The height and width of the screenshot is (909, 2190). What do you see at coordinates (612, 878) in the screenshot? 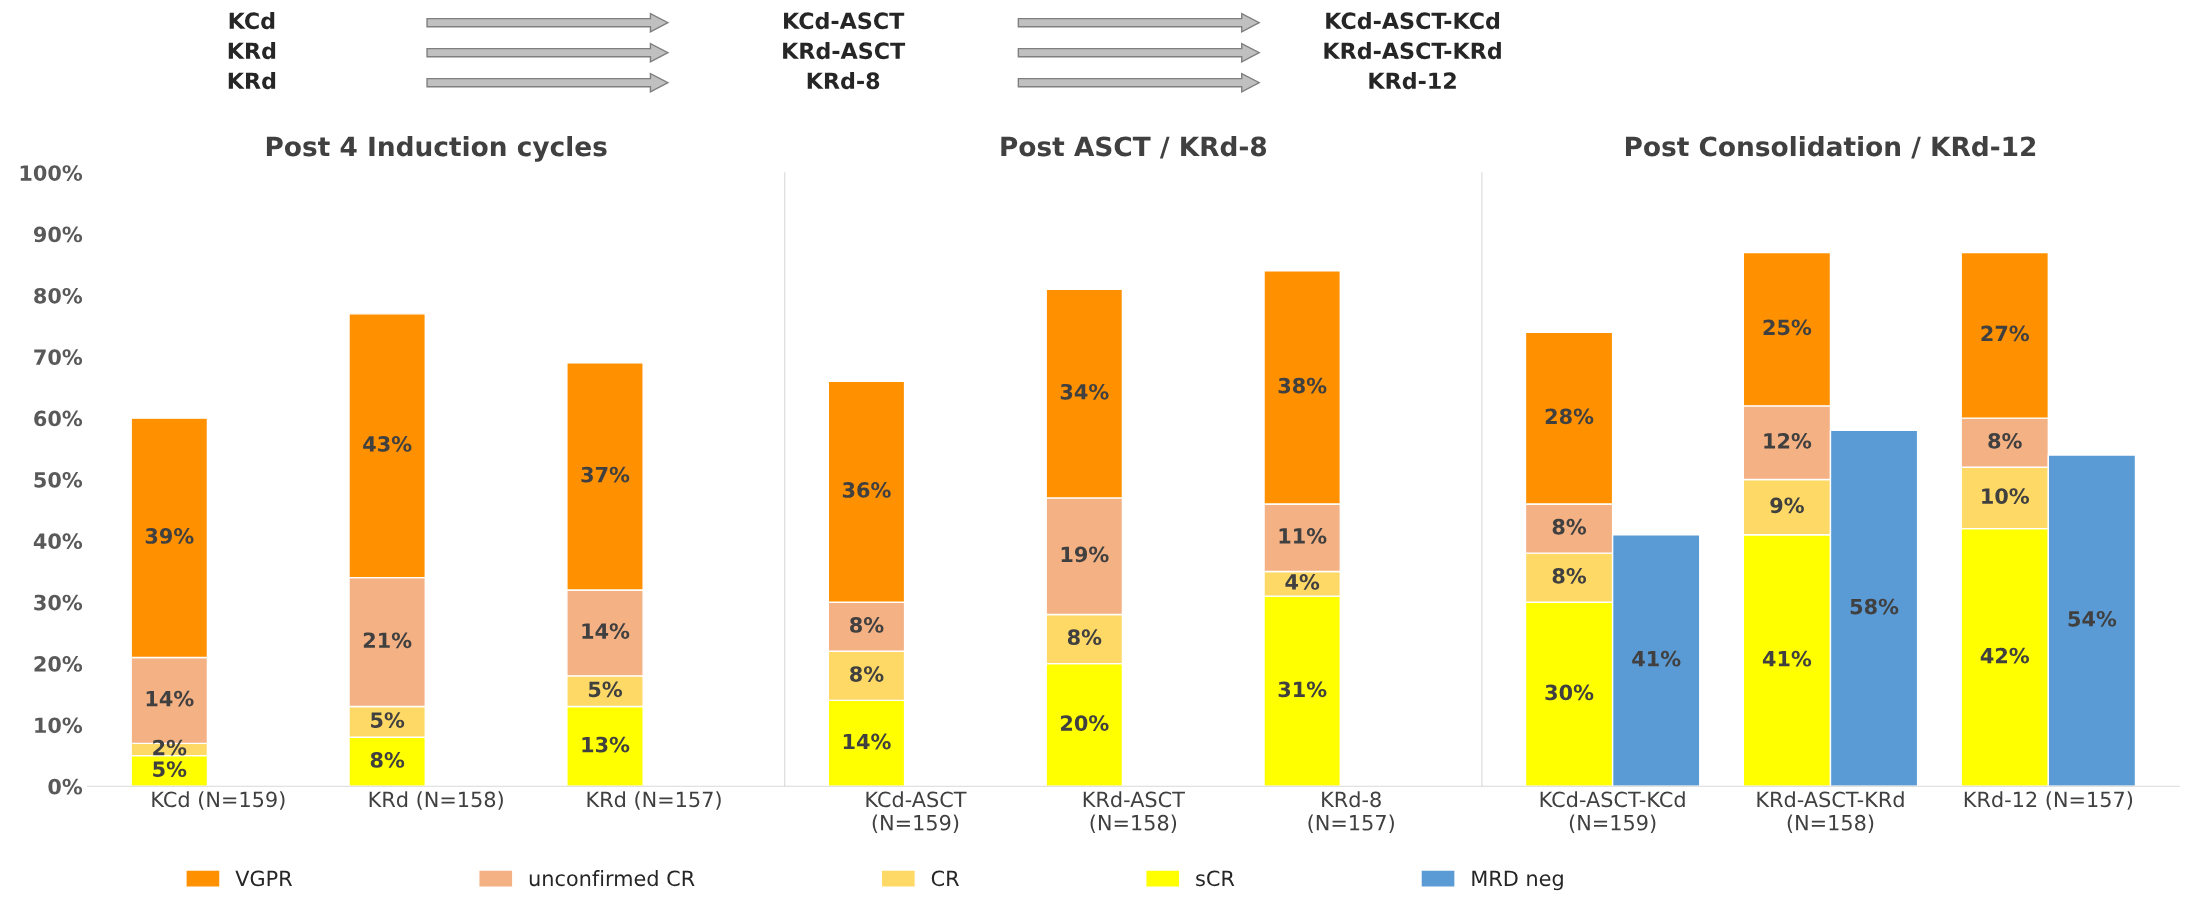
I see `legend-label: unconfirmed CR` at bounding box center [612, 878].